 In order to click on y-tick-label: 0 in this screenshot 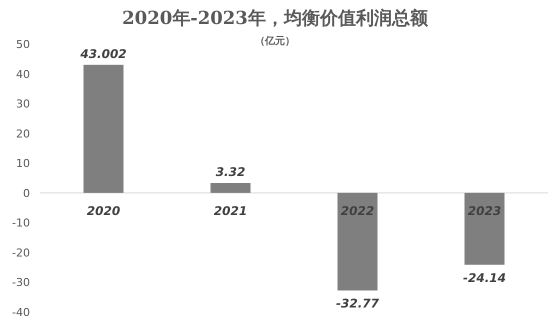, I will do `click(26, 193)`.